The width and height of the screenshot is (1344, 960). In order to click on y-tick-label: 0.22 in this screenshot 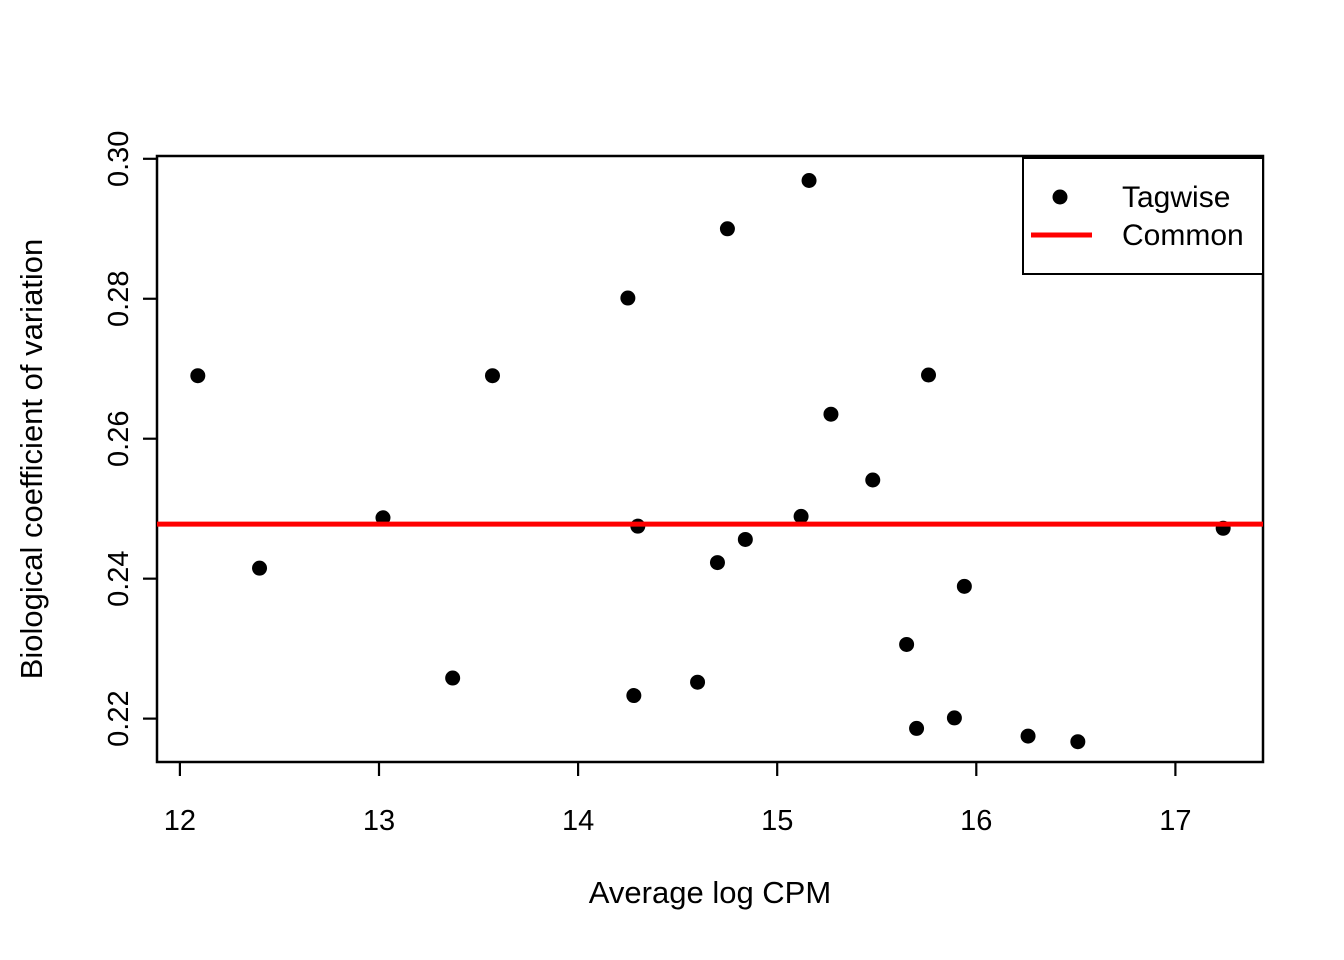, I will do `click(119, 718)`.